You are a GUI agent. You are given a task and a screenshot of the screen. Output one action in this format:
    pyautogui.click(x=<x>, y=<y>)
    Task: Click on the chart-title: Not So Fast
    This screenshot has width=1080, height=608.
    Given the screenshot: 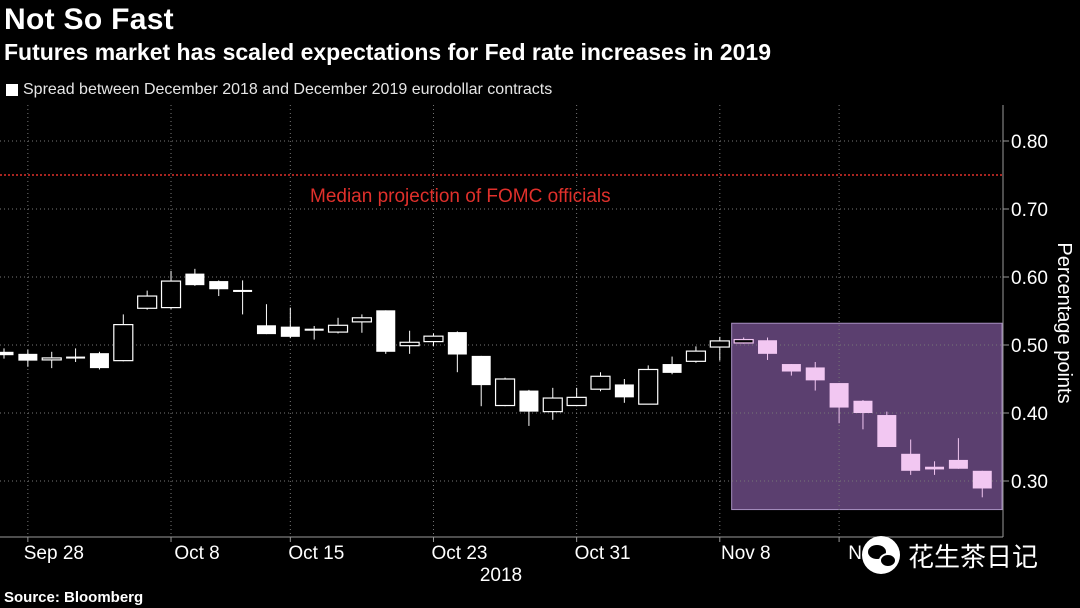 What is the action you would take?
    pyautogui.click(x=89, y=19)
    